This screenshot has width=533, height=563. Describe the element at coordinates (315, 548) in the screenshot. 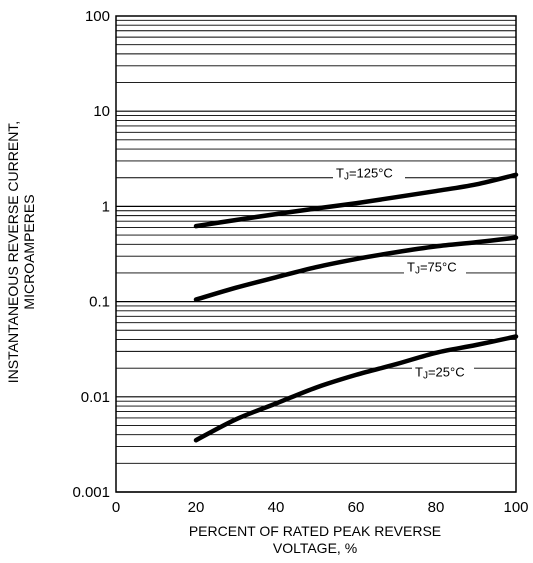

I see `x-axis-title-line-2: VOLTAGE, %` at that location.